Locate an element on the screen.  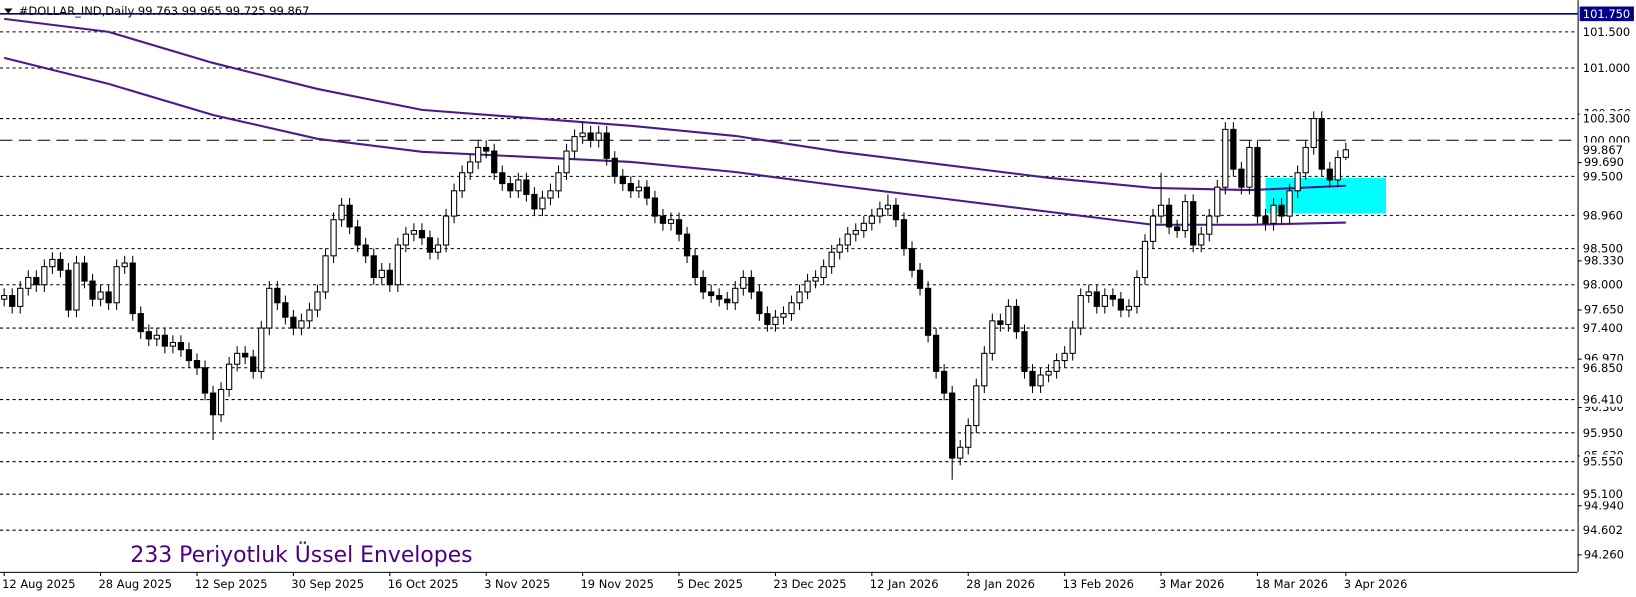
level-line-label: 94.602 is located at coordinates (1603, 530).